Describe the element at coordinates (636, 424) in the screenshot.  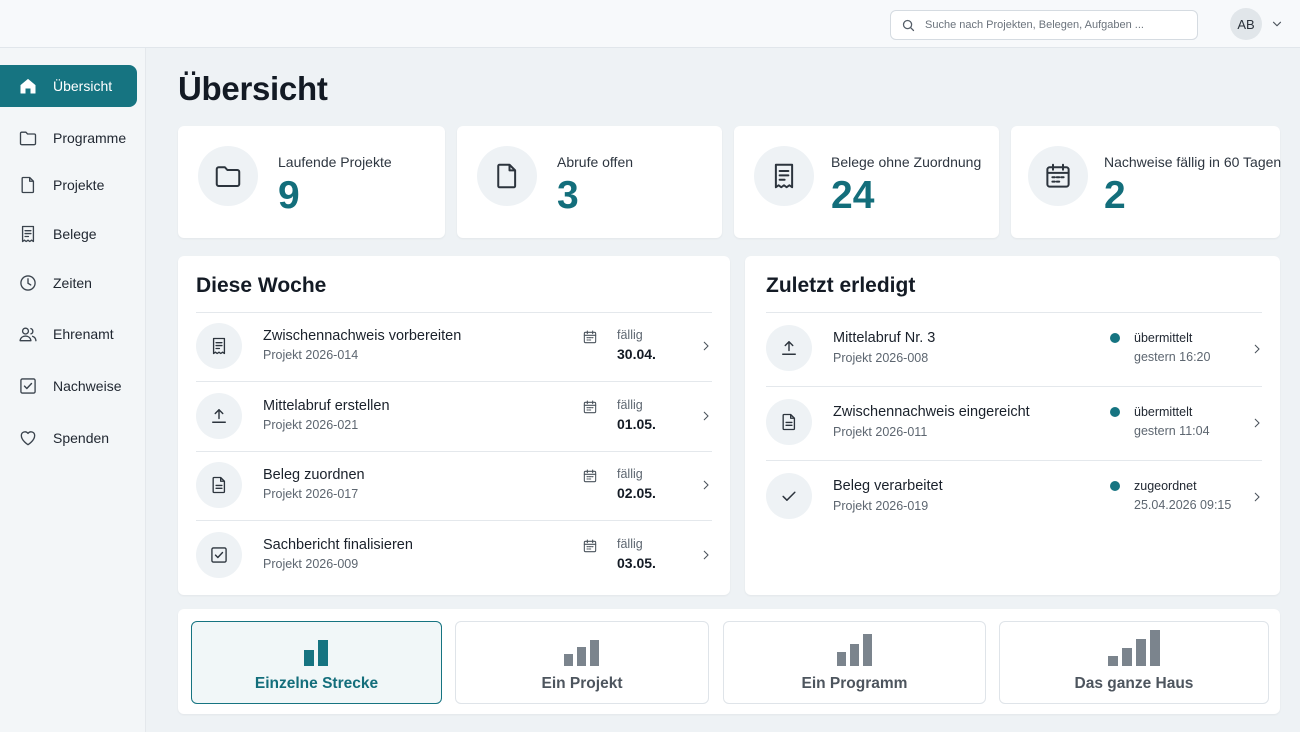
I see `due-date: 01.05.` at that location.